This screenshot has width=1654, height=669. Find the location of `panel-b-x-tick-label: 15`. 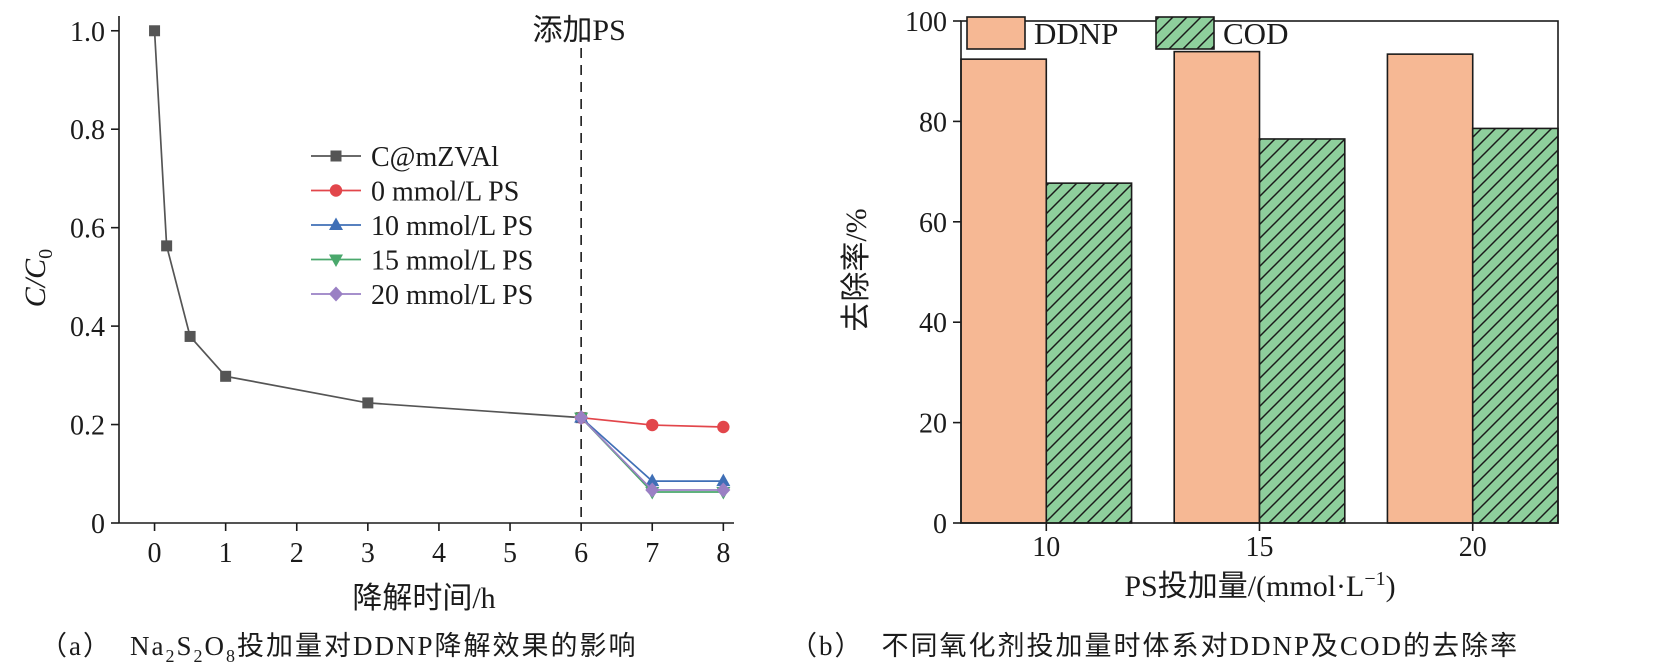

panel-b-x-tick-label: 15 is located at coordinates (1260, 547).